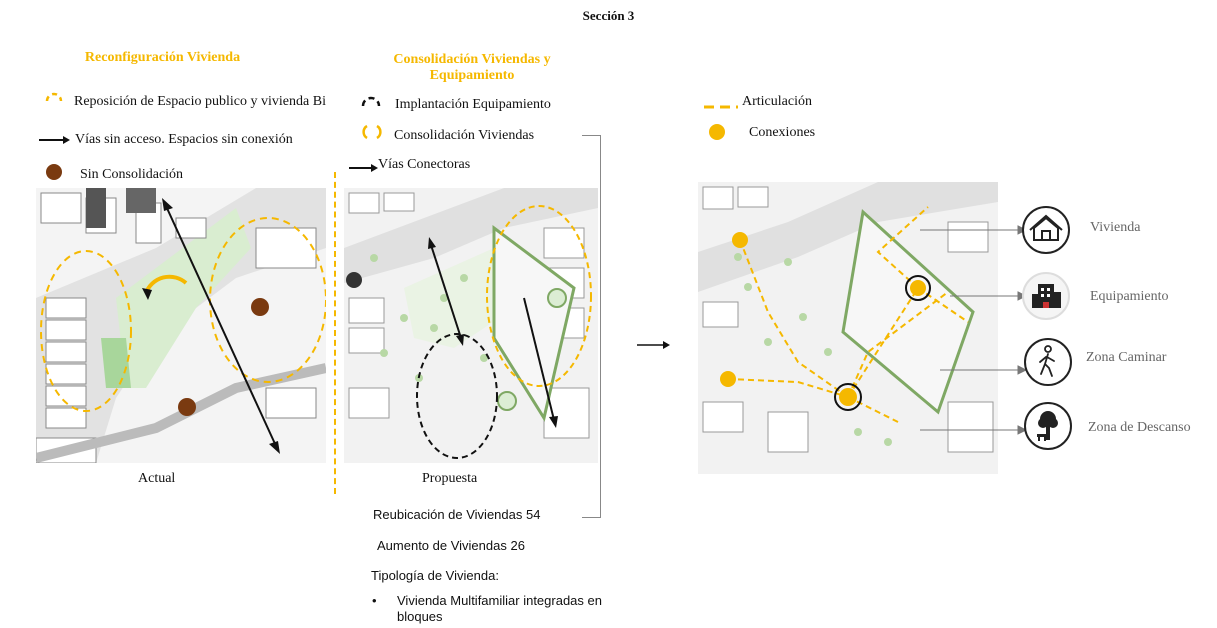 The image size is (1217, 628). Describe the element at coordinates (848, 328) in the screenshot. I see `map-articulacion` at that location.